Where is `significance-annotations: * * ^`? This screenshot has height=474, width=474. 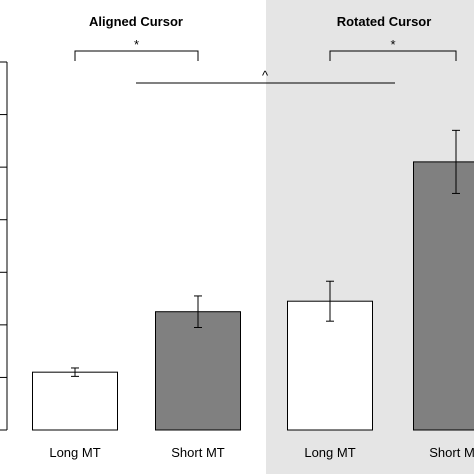
significance-annotations: * * ^ is located at coordinates (265, 60).